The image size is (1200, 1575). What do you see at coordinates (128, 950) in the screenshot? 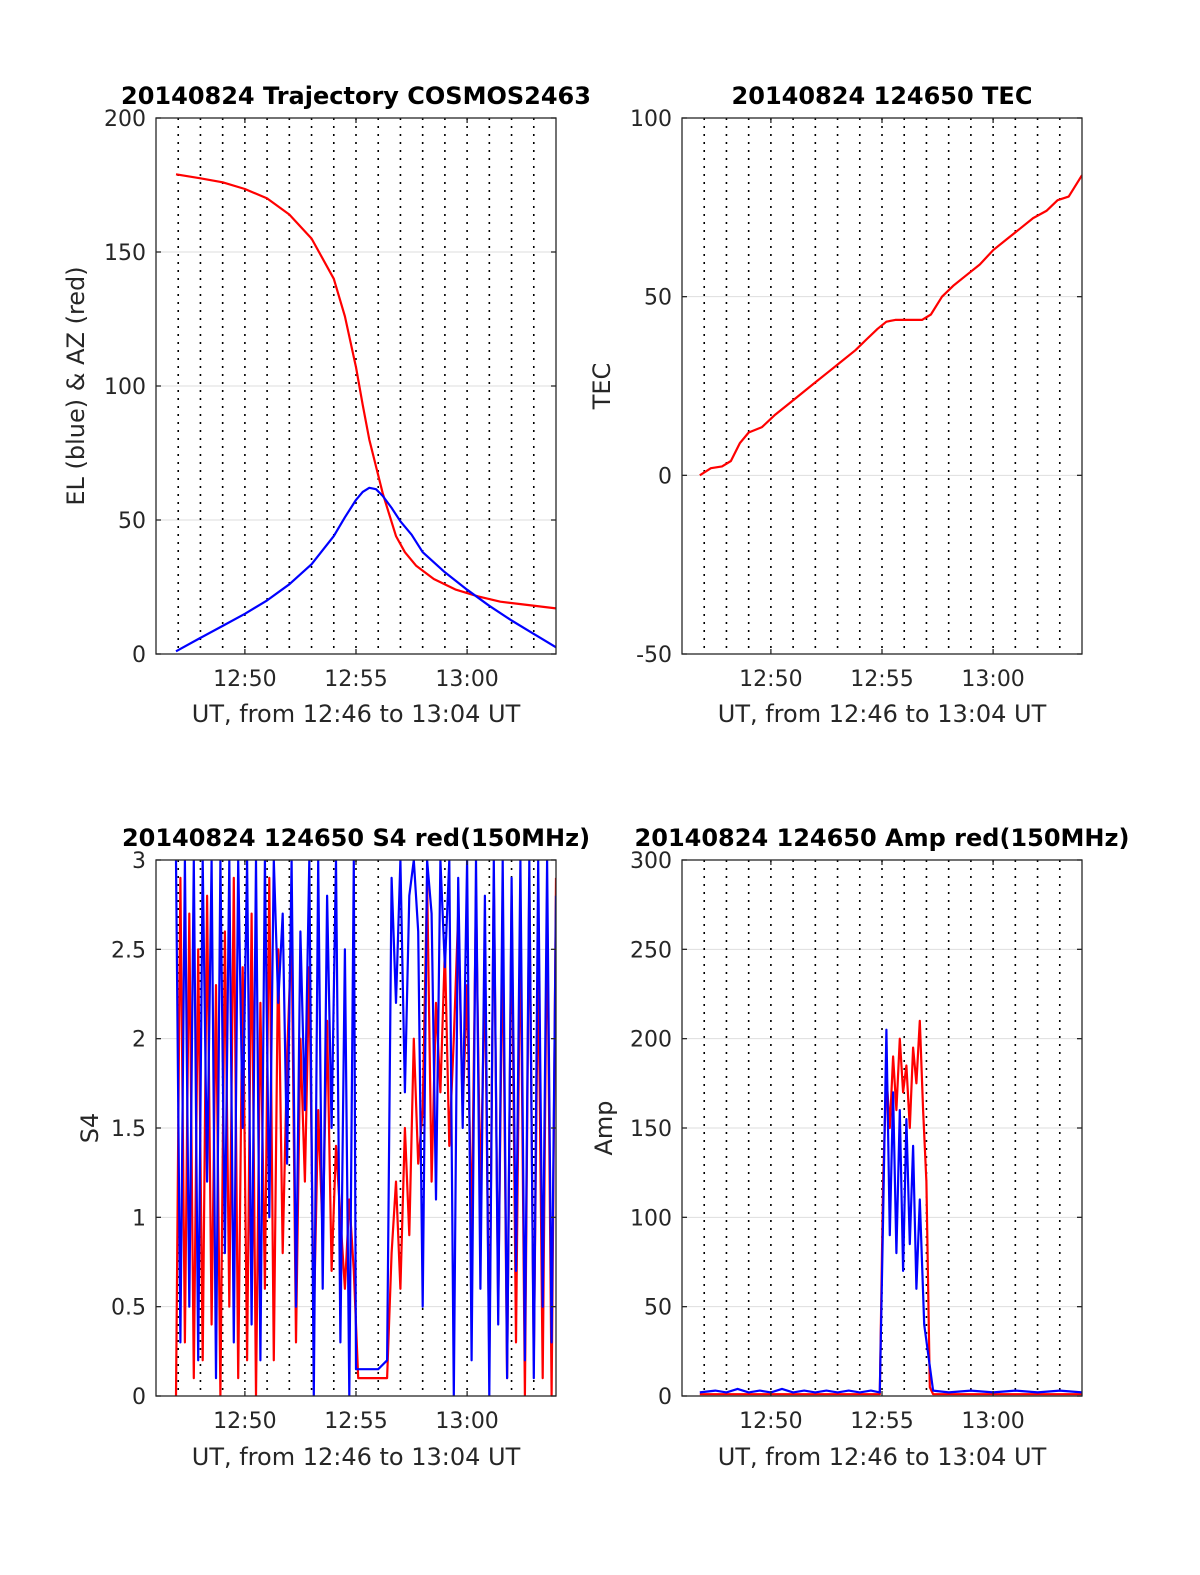
I see `y-tick-label: 2.5` at bounding box center [128, 950].